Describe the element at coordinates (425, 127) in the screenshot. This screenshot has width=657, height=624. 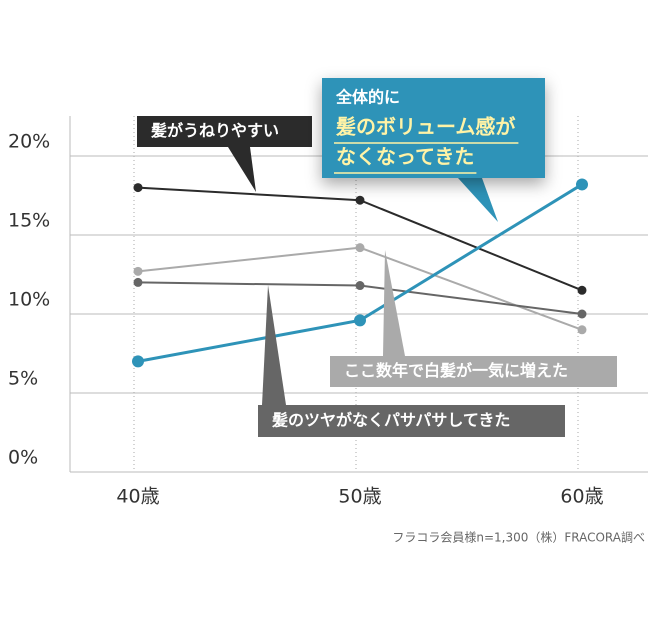
I see `callout-label: 髪のボリューム感が` at that location.